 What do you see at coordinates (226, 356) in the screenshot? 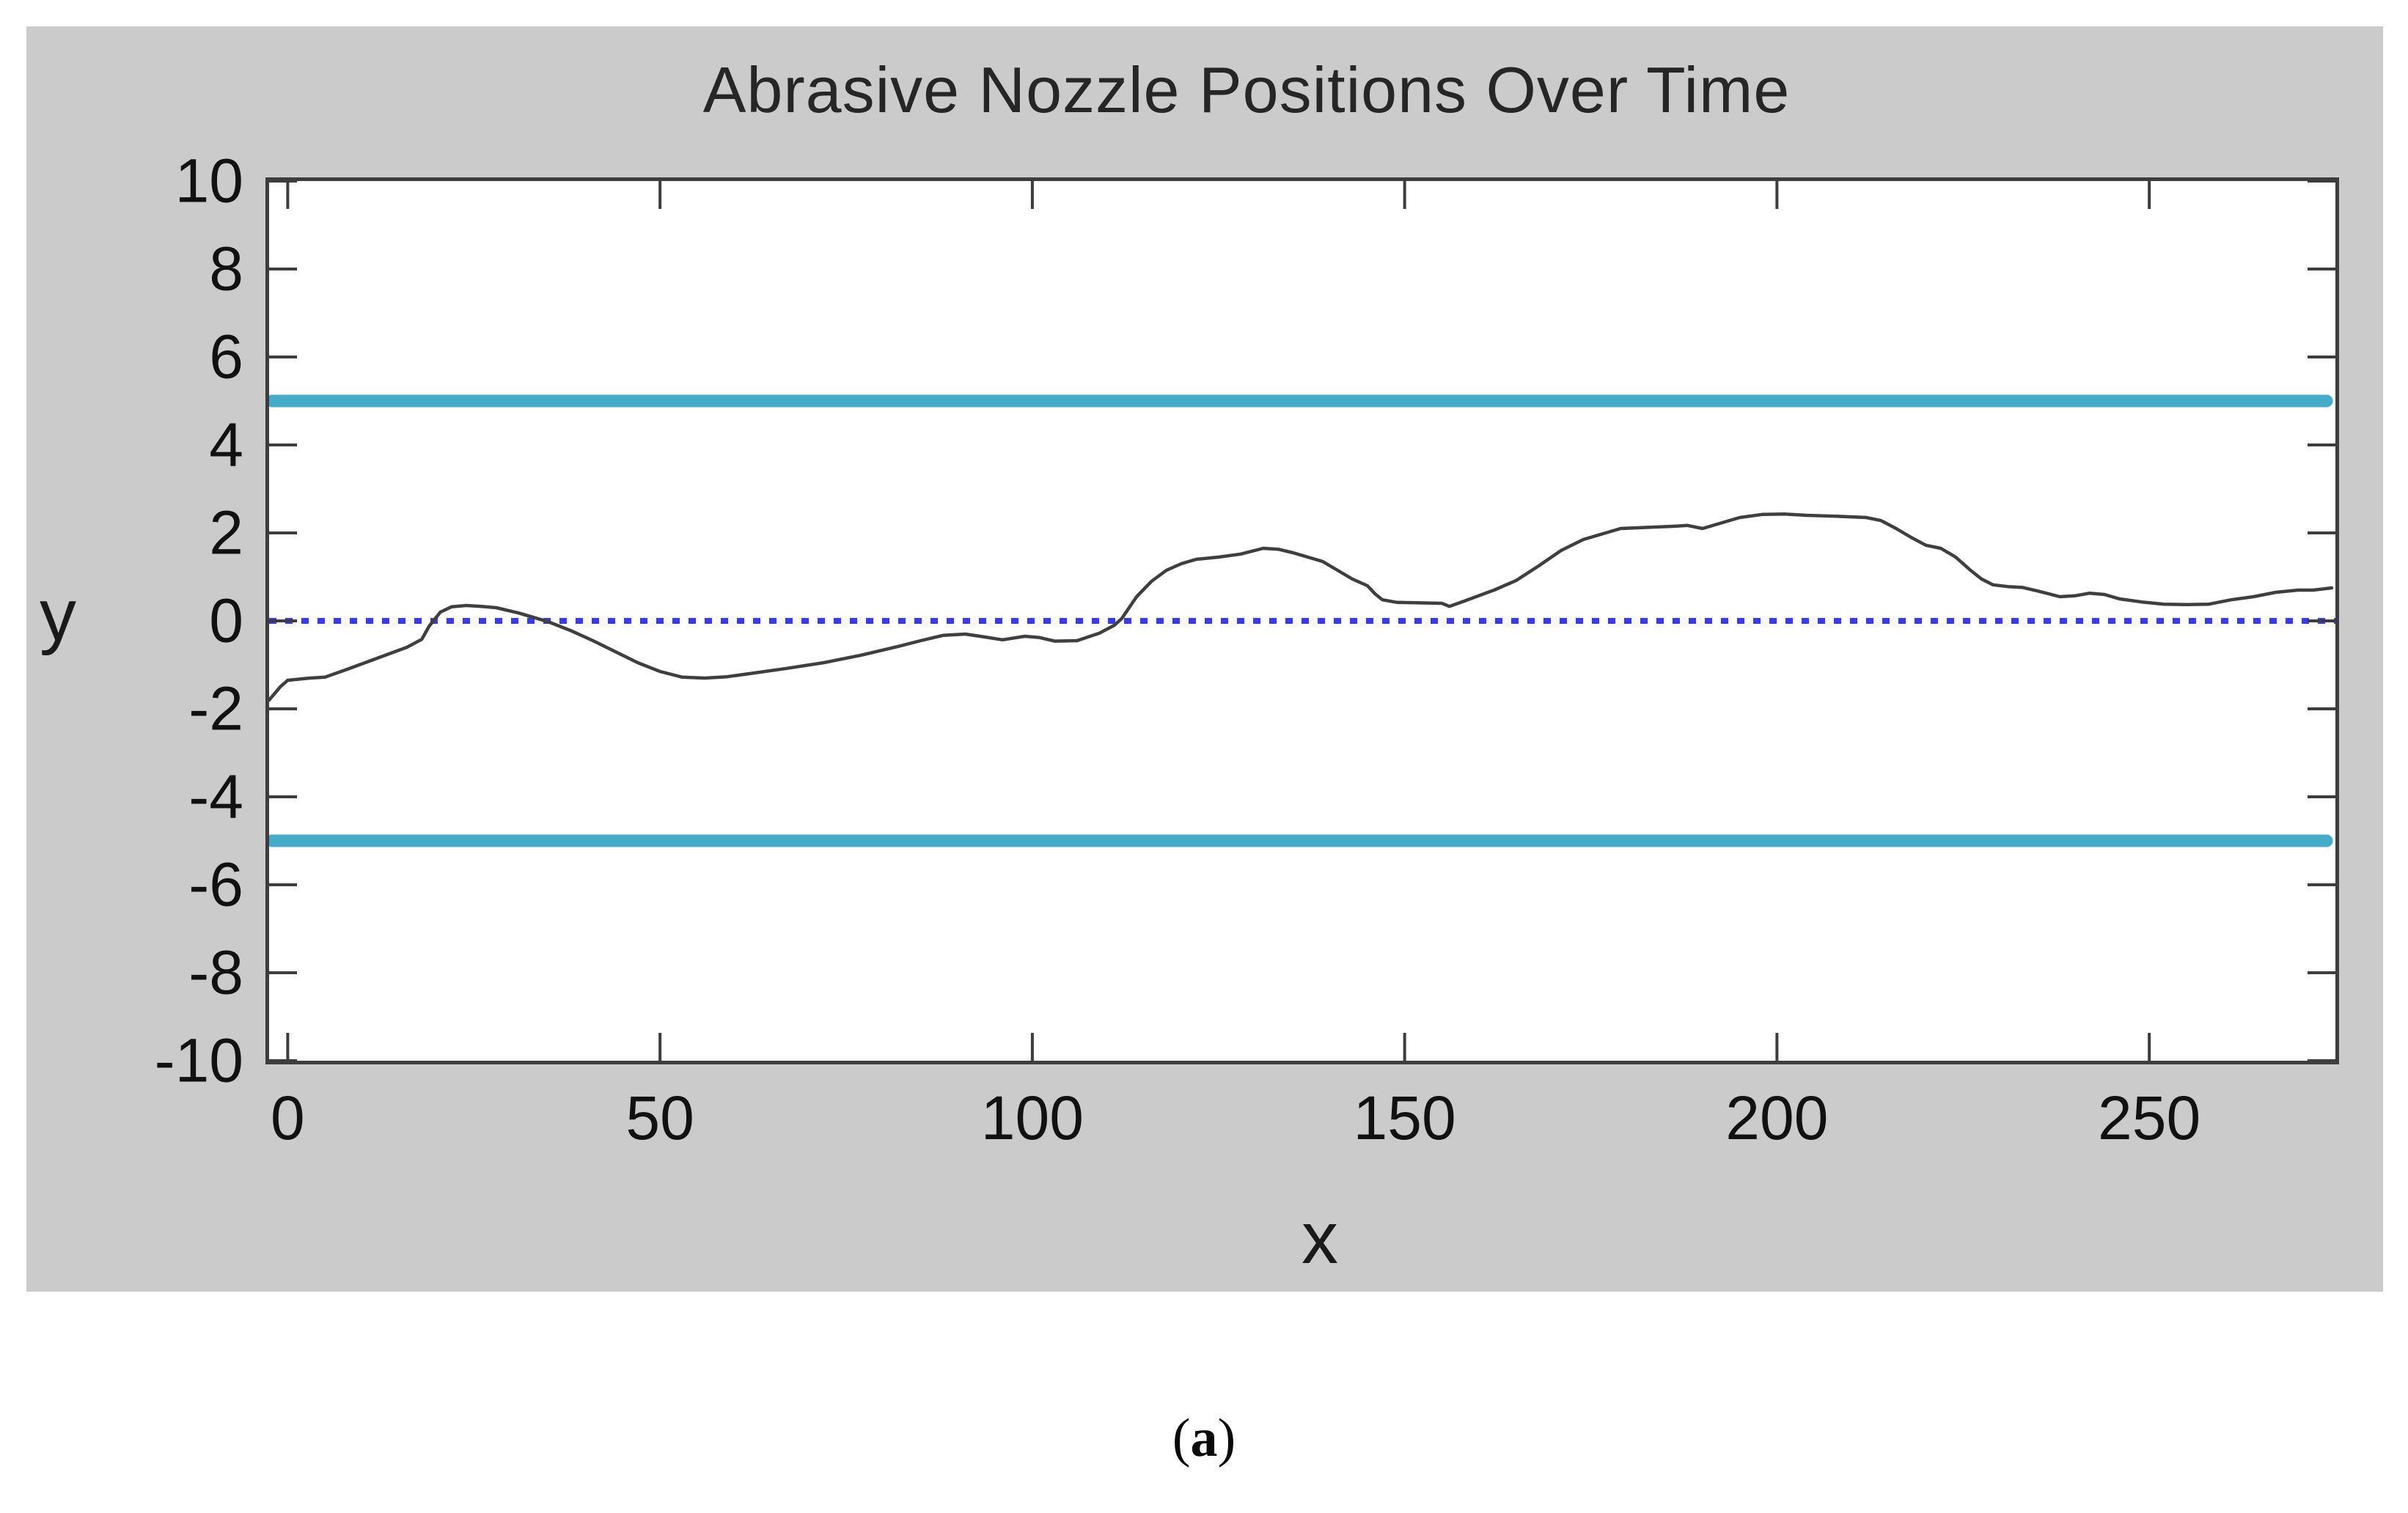
I see `y-tick-label: 6` at bounding box center [226, 356].